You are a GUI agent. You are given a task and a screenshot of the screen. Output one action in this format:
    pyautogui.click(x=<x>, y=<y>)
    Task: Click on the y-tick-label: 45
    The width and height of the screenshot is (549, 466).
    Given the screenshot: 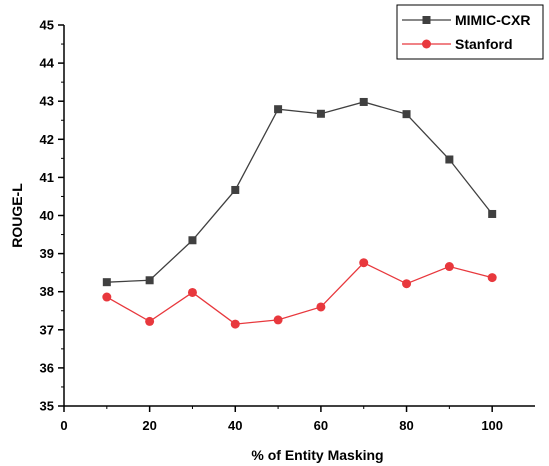 What is the action you would take?
    pyautogui.click(x=47, y=25)
    